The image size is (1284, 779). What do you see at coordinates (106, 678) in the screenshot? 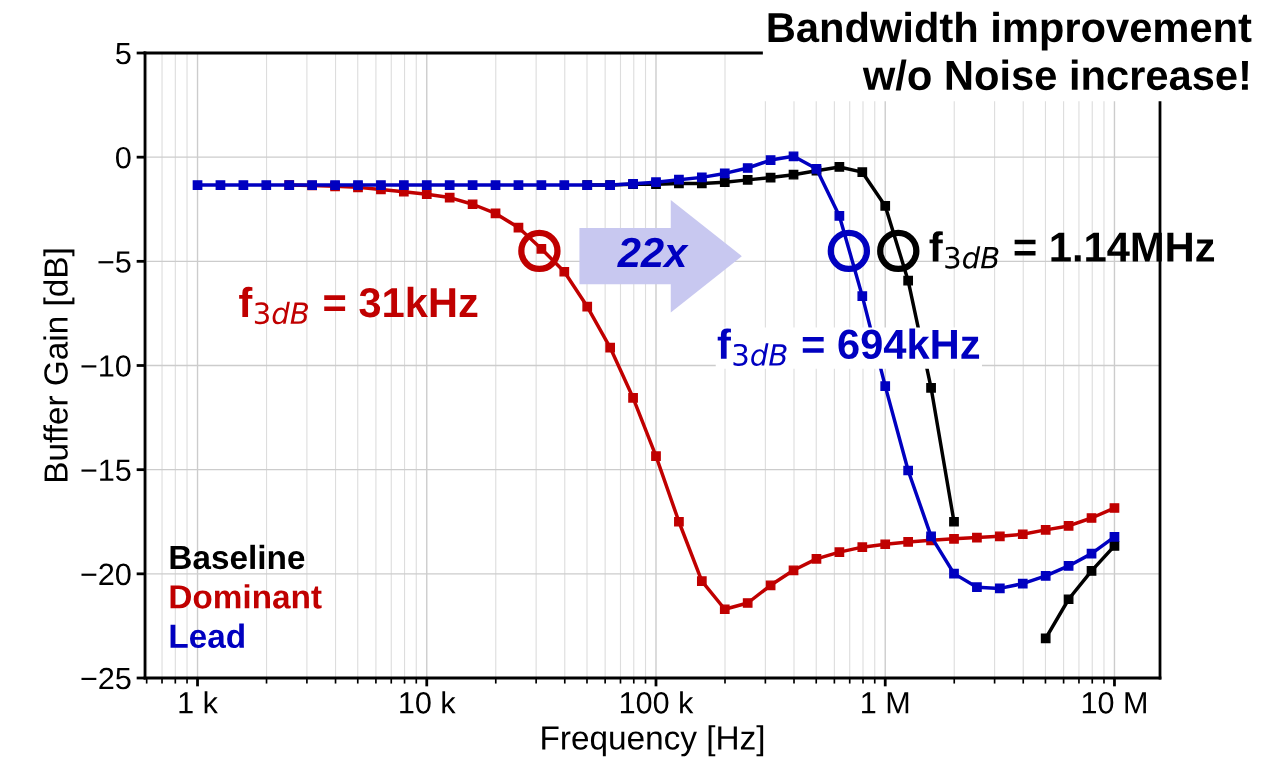
I see `y-tick-label: −25` at bounding box center [106, 678].